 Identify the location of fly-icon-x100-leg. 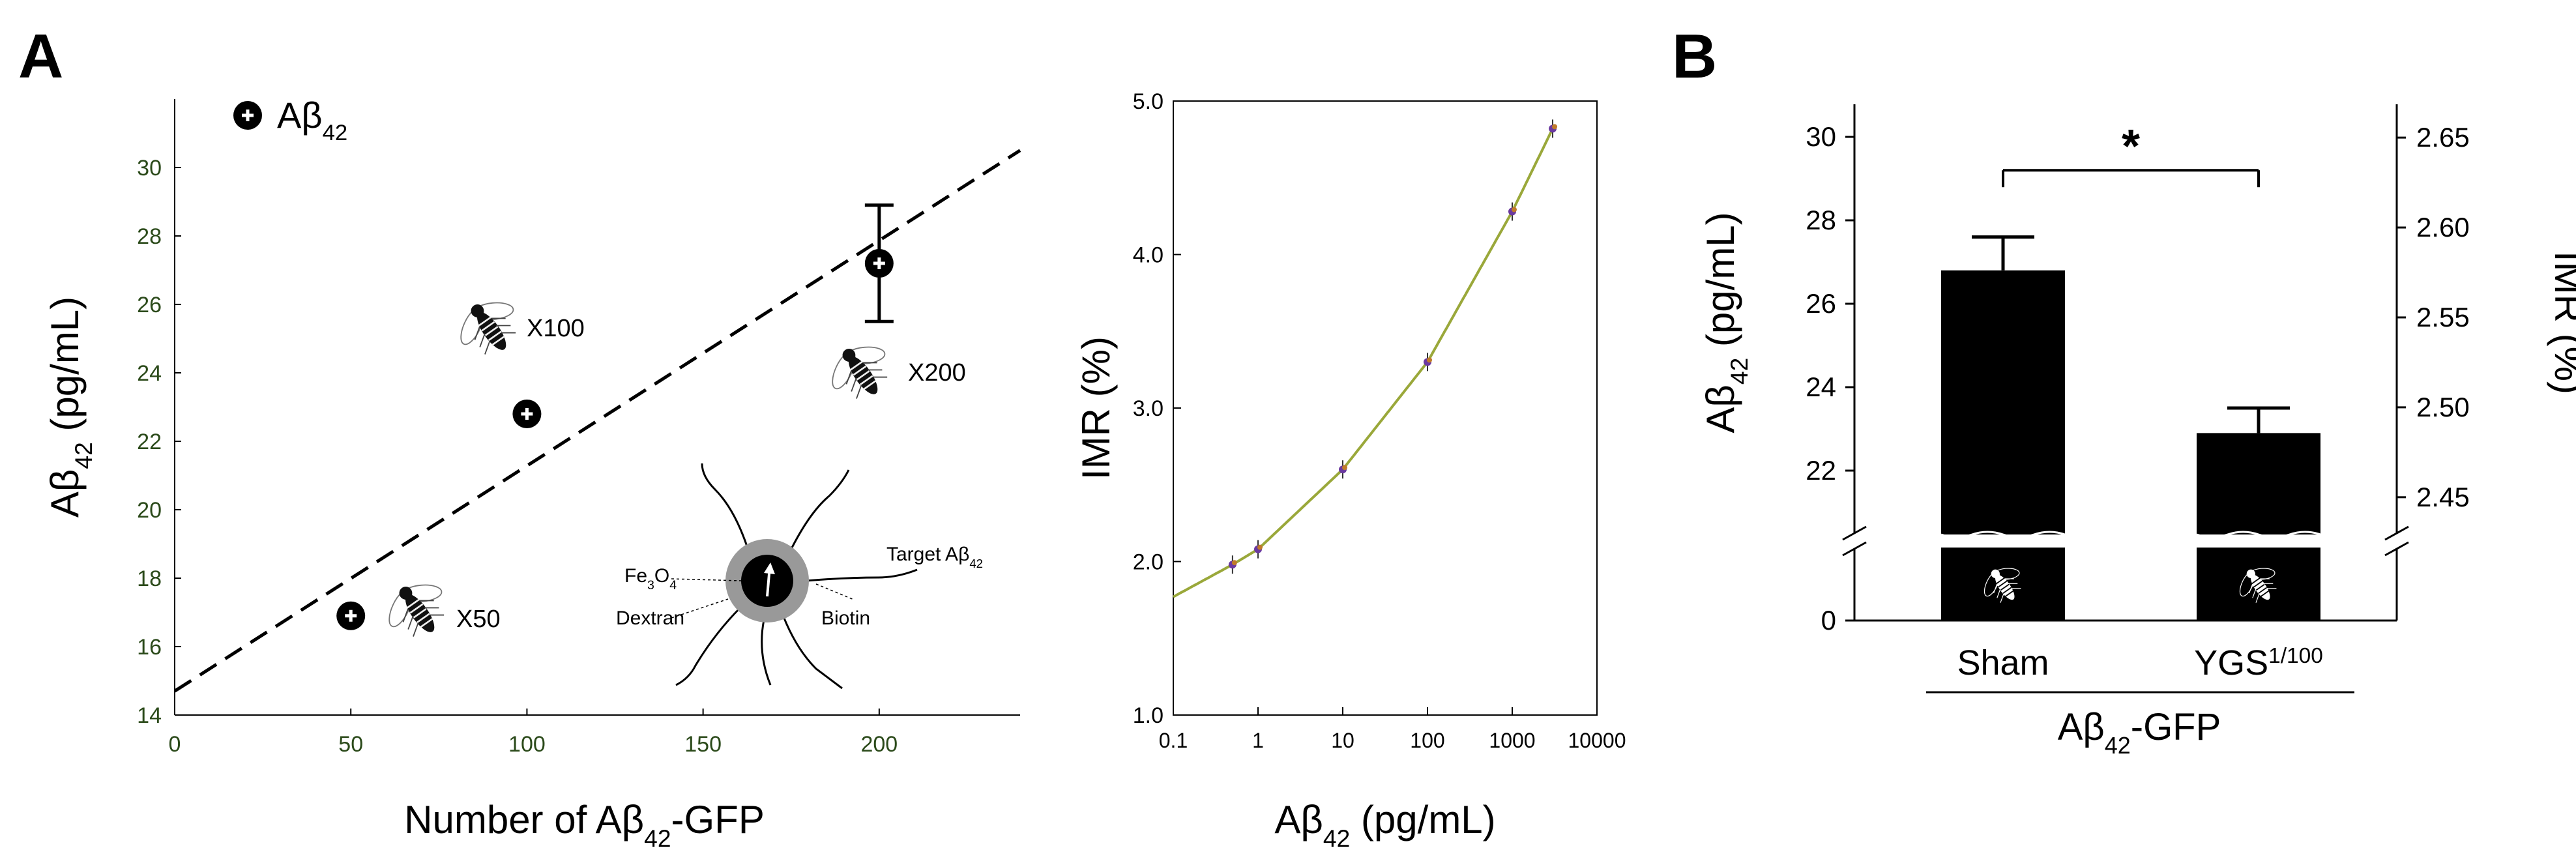
(482, 340).